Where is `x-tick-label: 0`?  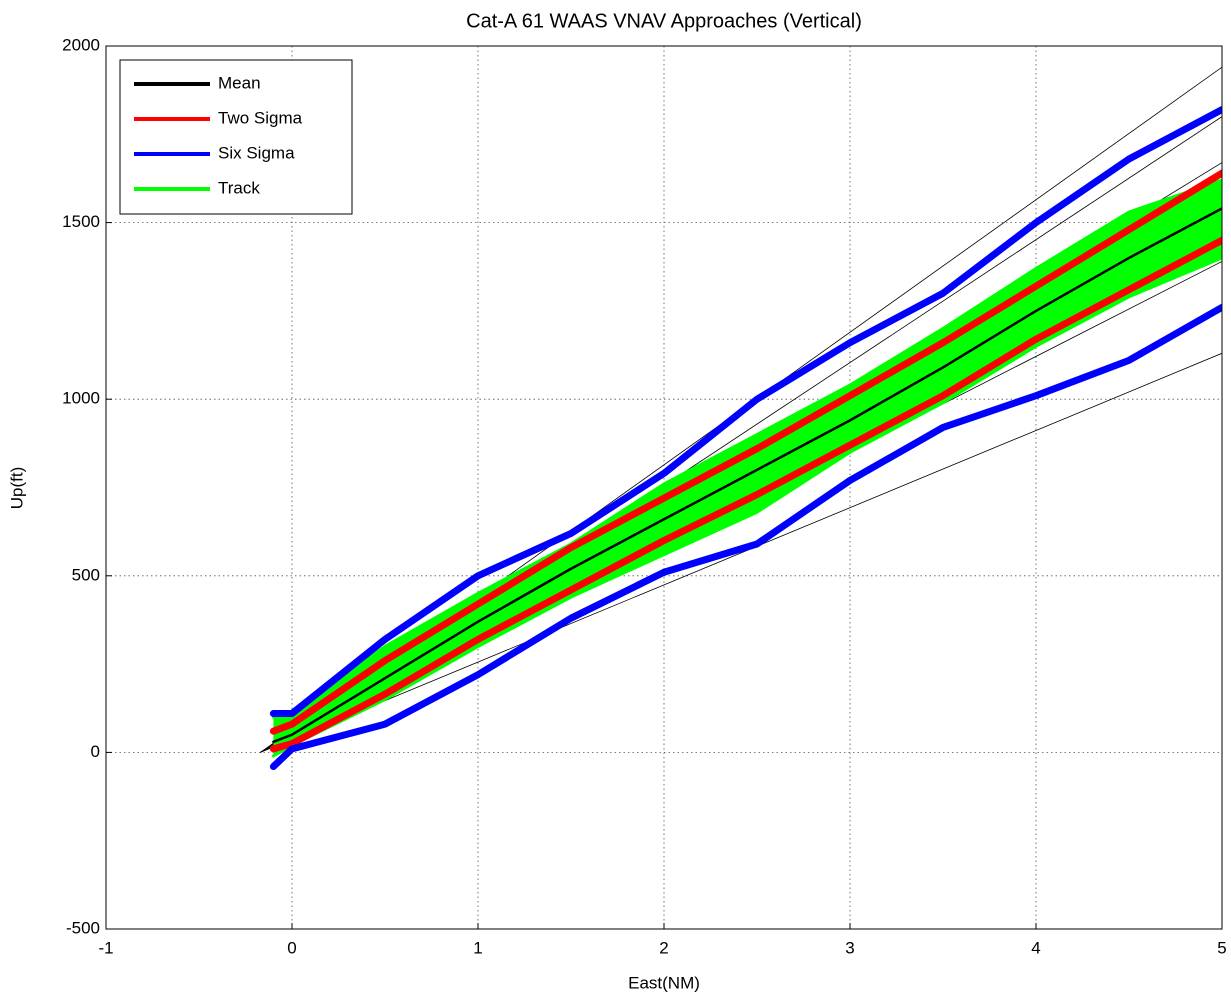 x-tick-label: 0 is located at coordinates (291, 947).